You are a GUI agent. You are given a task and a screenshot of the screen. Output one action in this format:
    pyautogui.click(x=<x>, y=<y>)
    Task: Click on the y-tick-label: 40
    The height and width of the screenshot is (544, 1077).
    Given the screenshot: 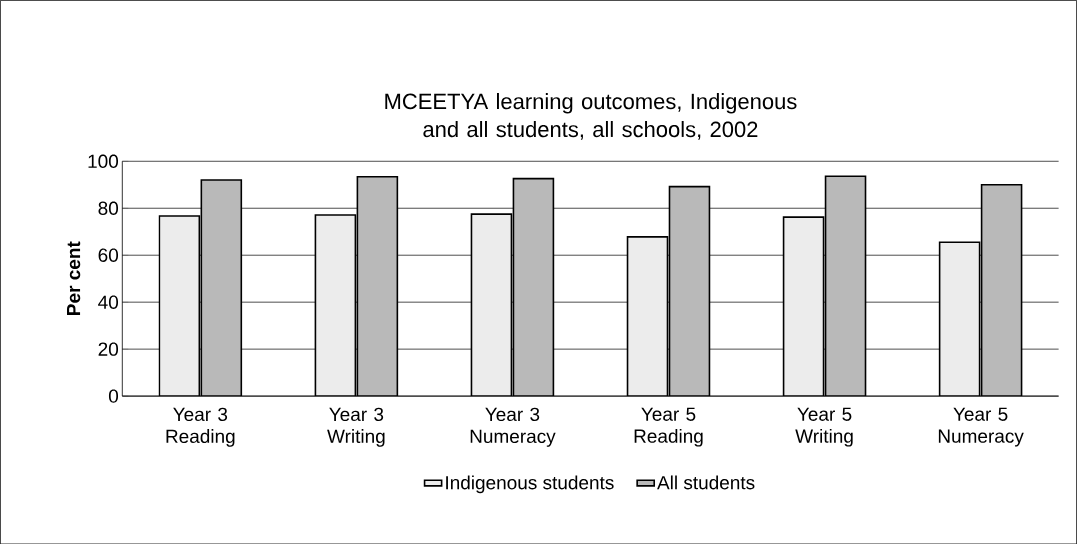 What is the action you would take?
    pyautogui.click(x=108, y=302)
    